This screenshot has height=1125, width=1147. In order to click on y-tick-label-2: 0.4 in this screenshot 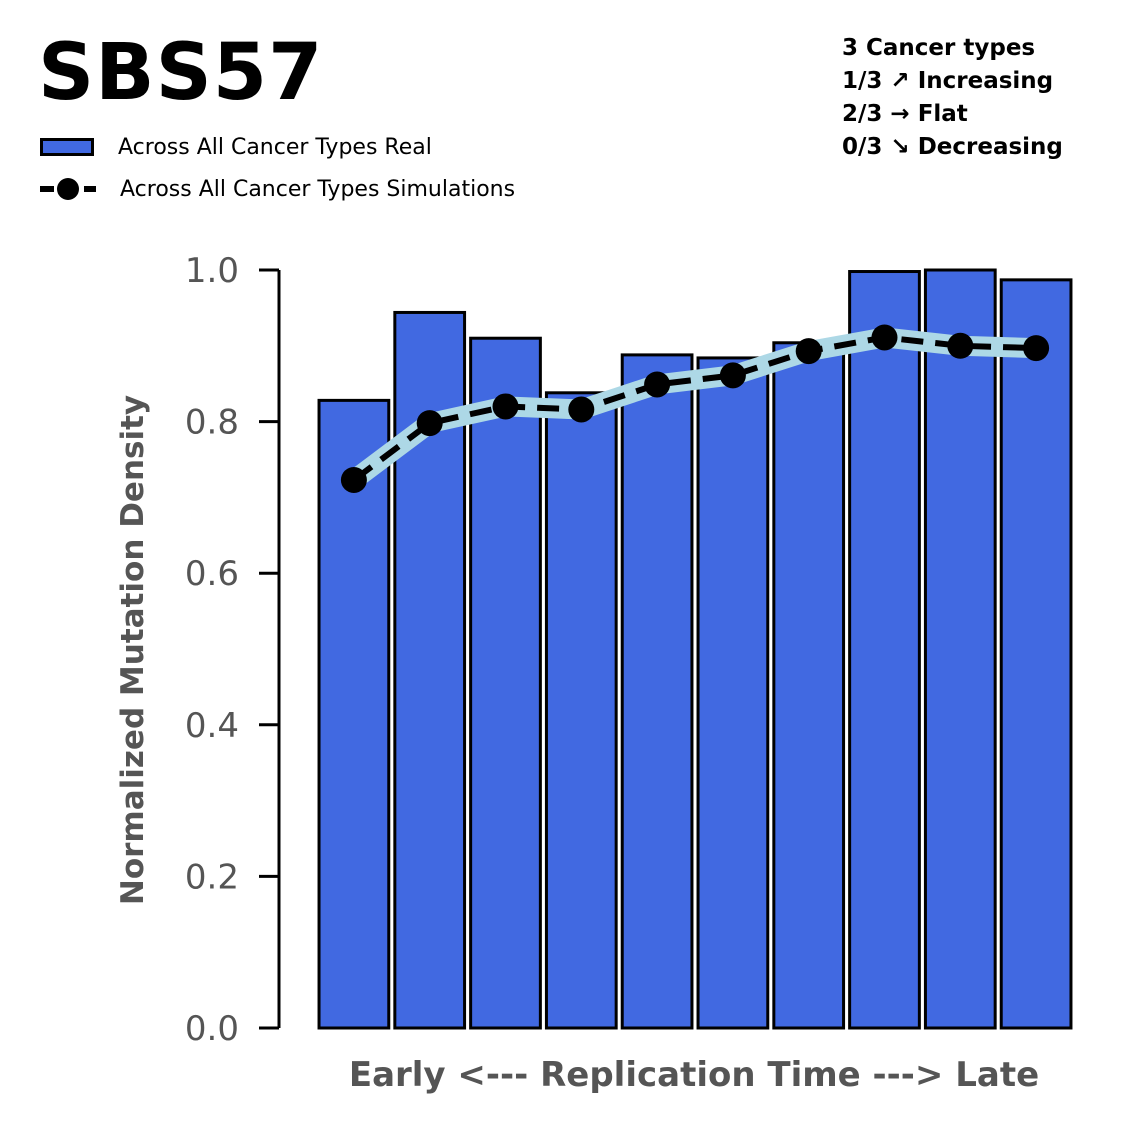, I will do `click(212, 726)`.